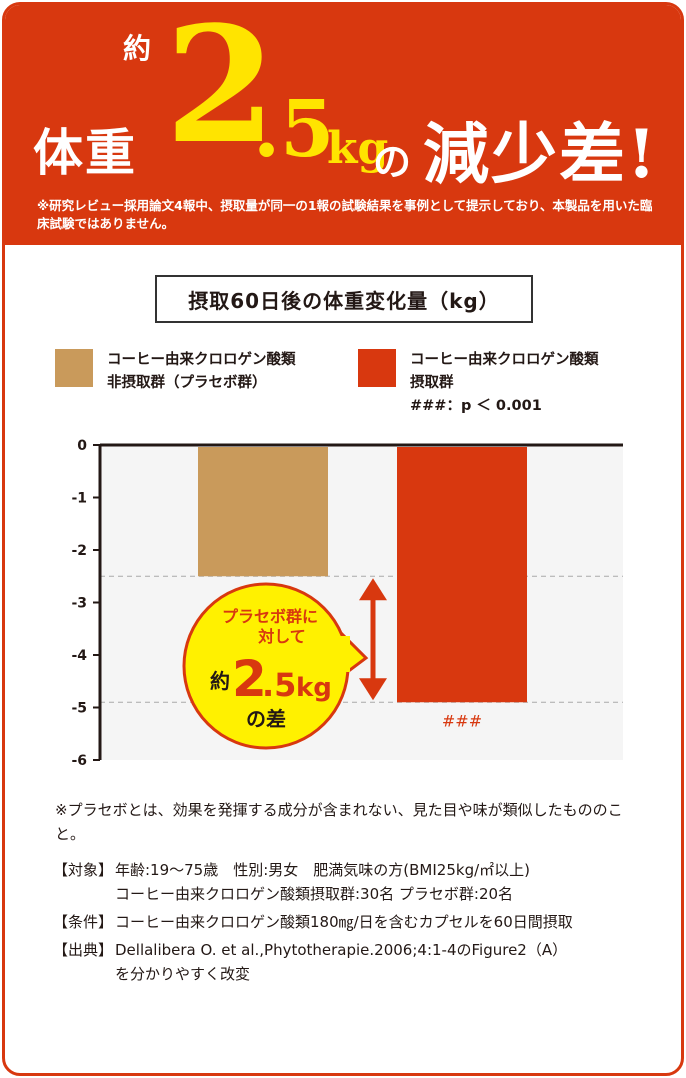  What do you see at coordinates (187, 383) in the screenshot?
I see `legend-placebo-line2: 非摂取群（プラセボ群）` at bounding box center [187, 383].